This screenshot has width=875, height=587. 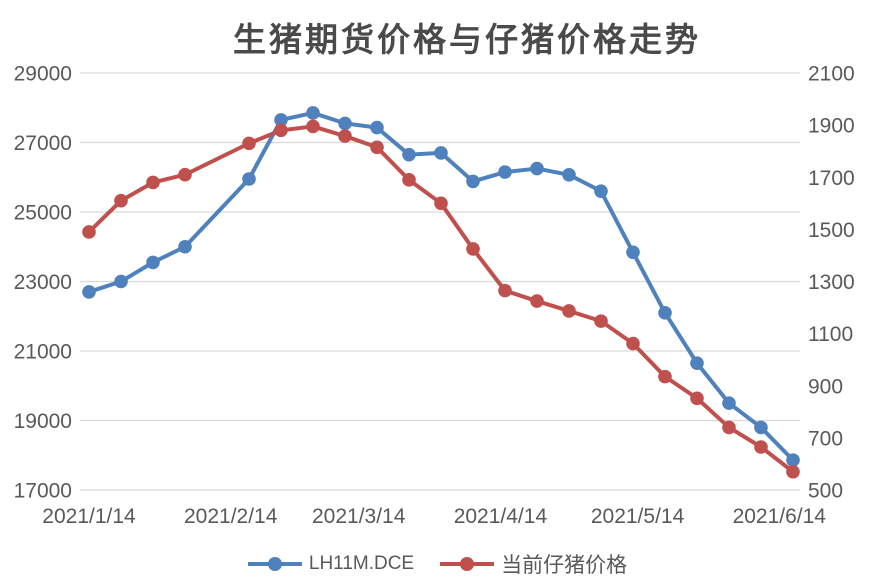 What do you see at coordinates (780, 516) in the screenshot?
I see `x-axis-tick-label: 2021/6/14` at bounding box center [780, 516].